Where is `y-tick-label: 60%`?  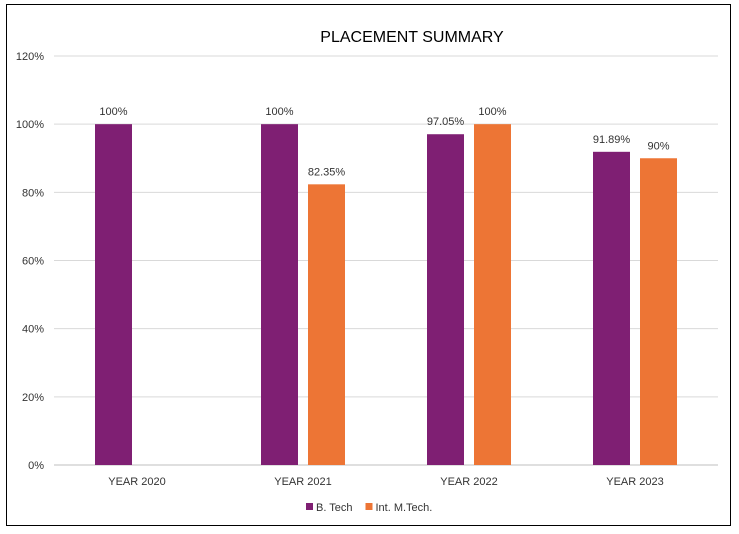 y-tick-label: 60% is located at coordinates (33, 262).